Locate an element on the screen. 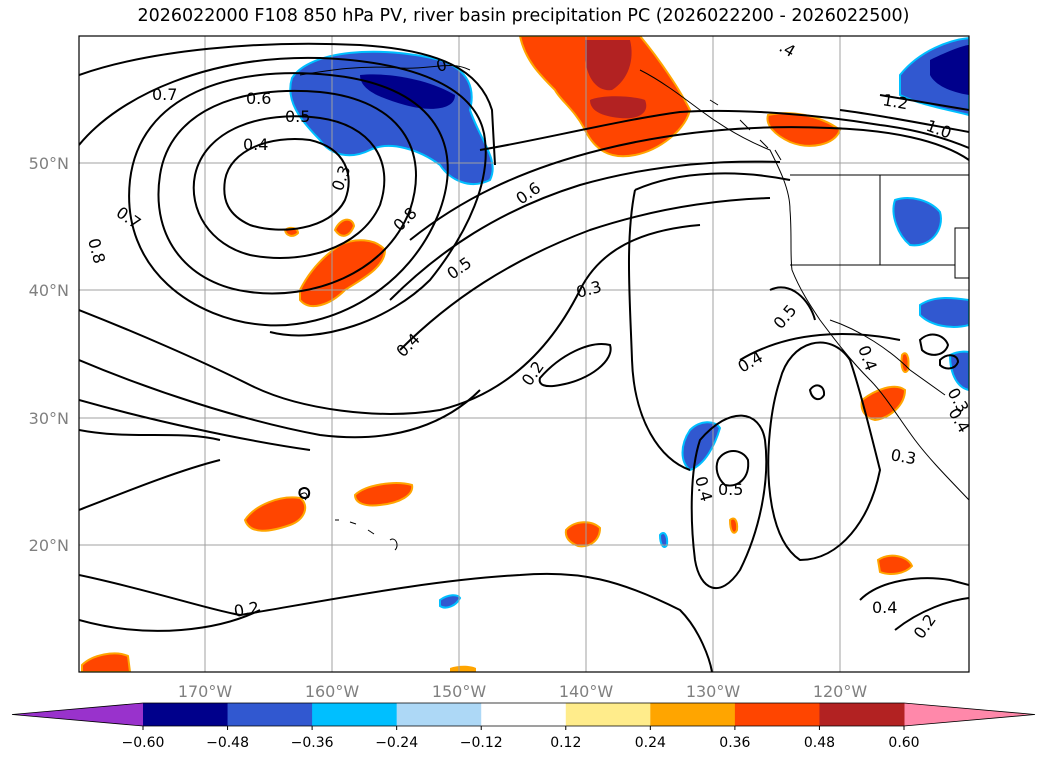 Image resolution: width=1047 pixels, height=765 pixels. lon-label-150w: 150°W is located at coordinates (459, 691).